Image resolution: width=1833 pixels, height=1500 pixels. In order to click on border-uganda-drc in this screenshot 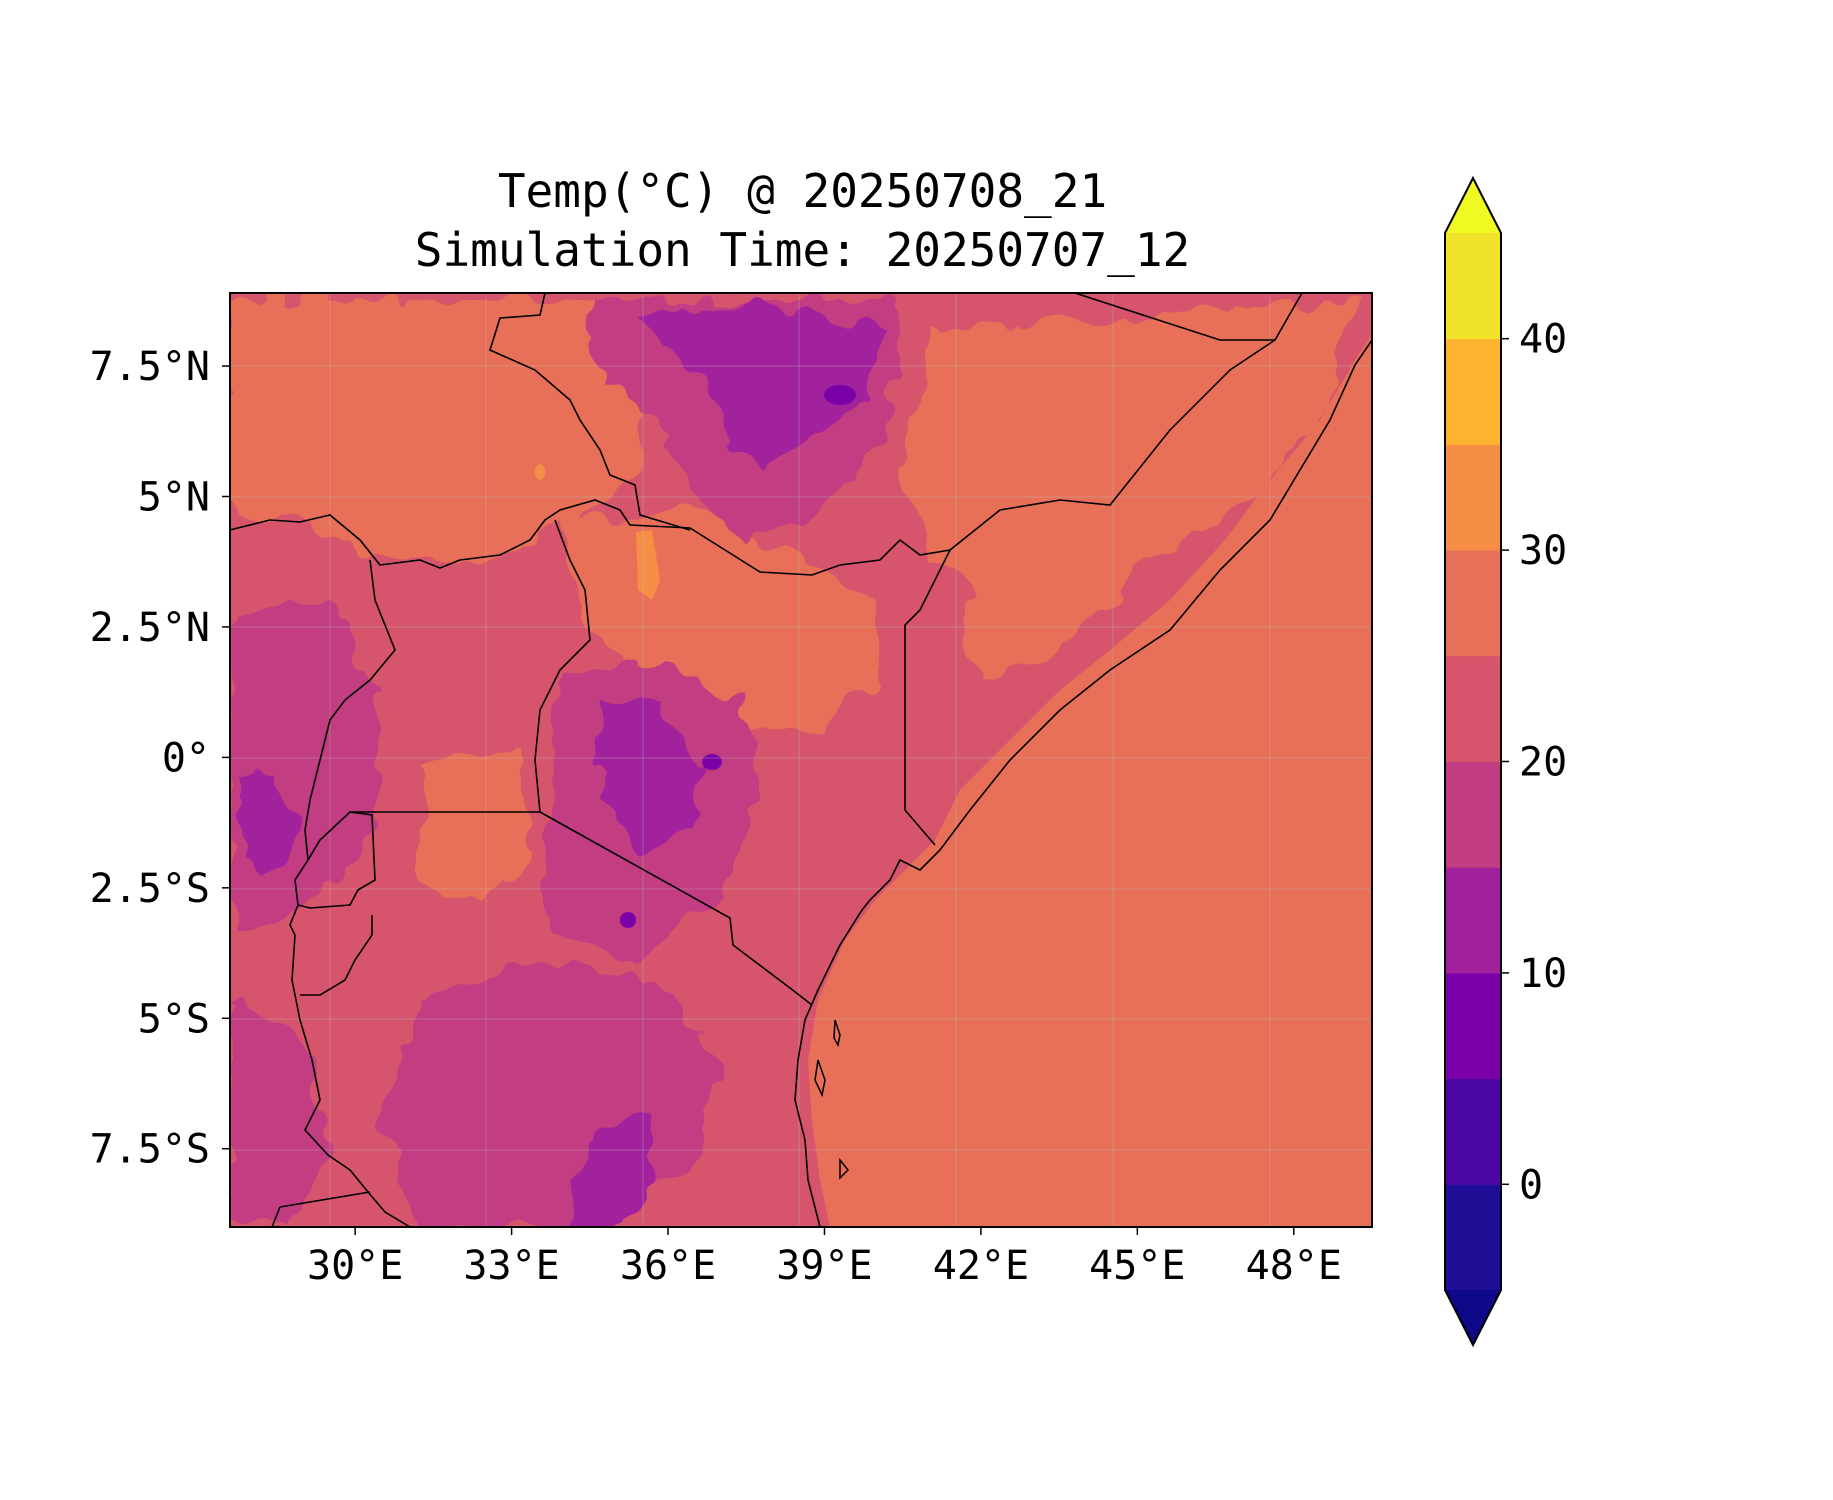, I will do `click(350, 710)`.